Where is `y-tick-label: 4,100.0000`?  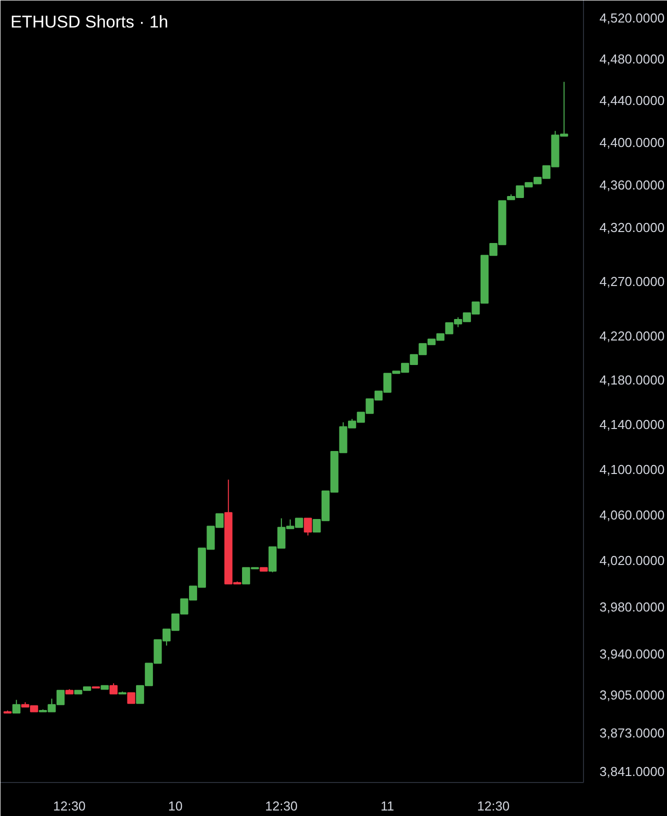 y-tick-label: 4,100.0000 is located at coordinates (632, 469).